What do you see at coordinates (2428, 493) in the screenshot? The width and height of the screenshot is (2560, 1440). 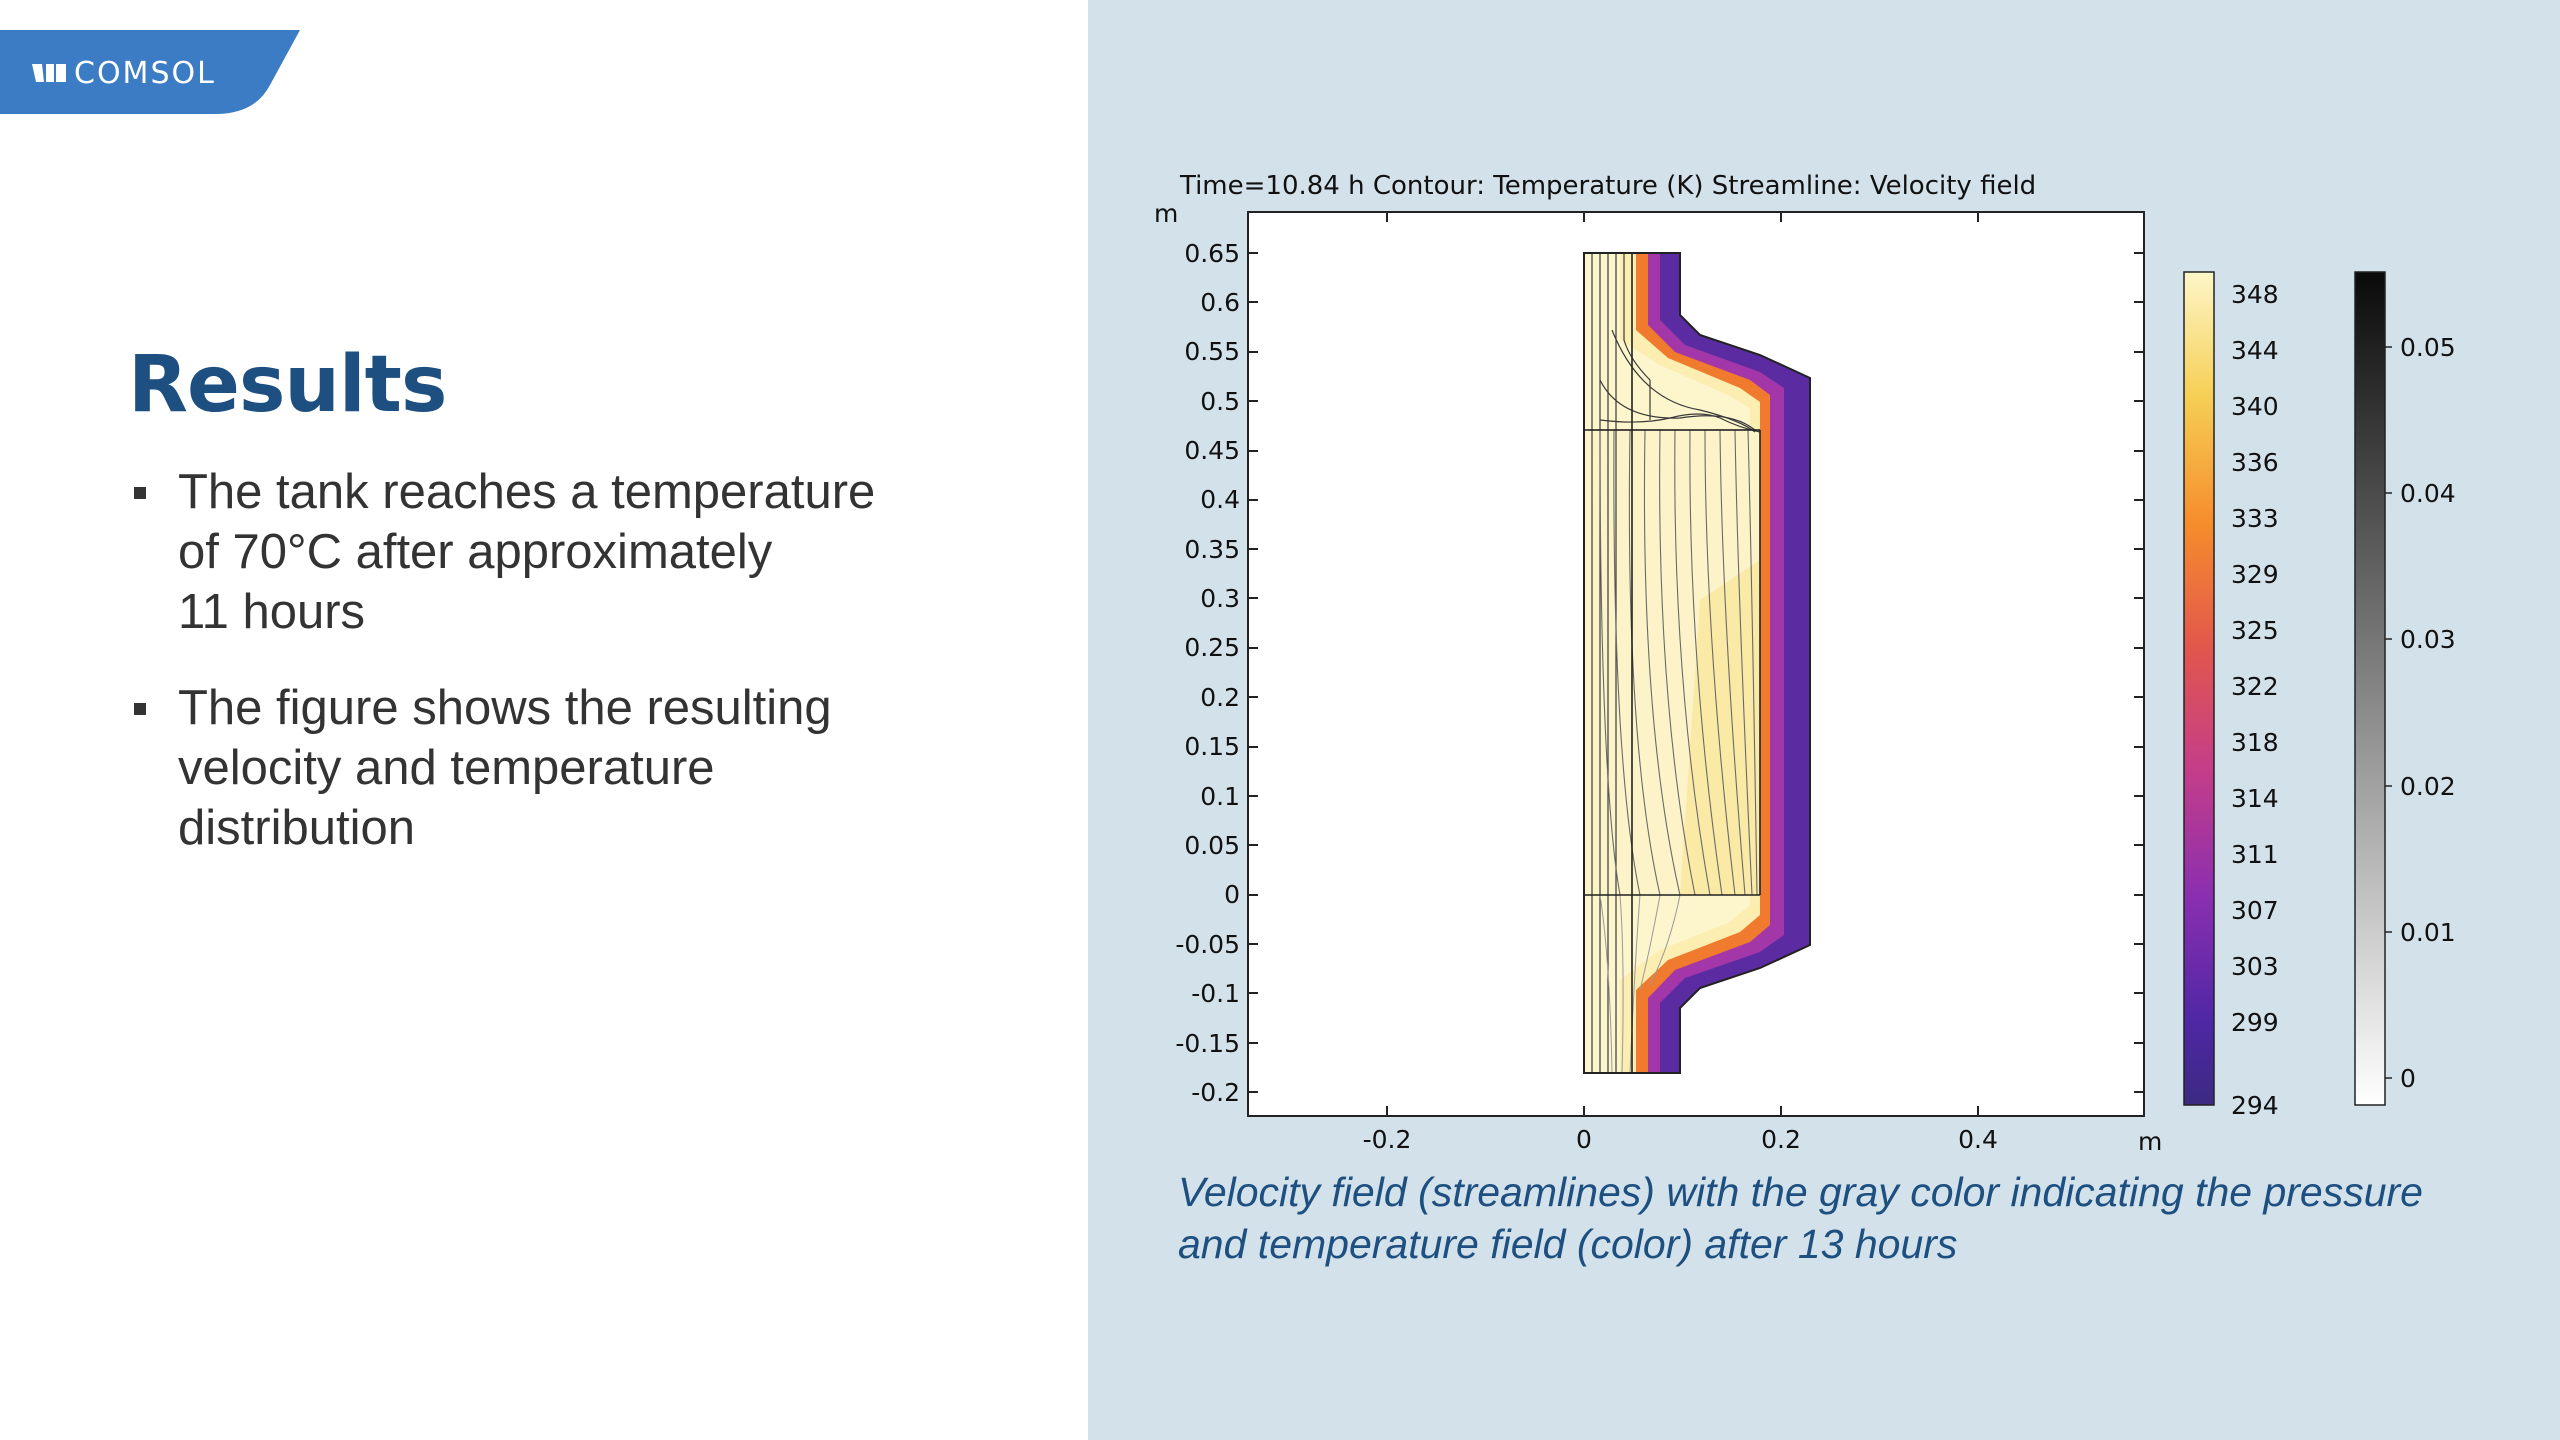 I see `pressure-label: 0.04` at bounding box center [2428, 493].